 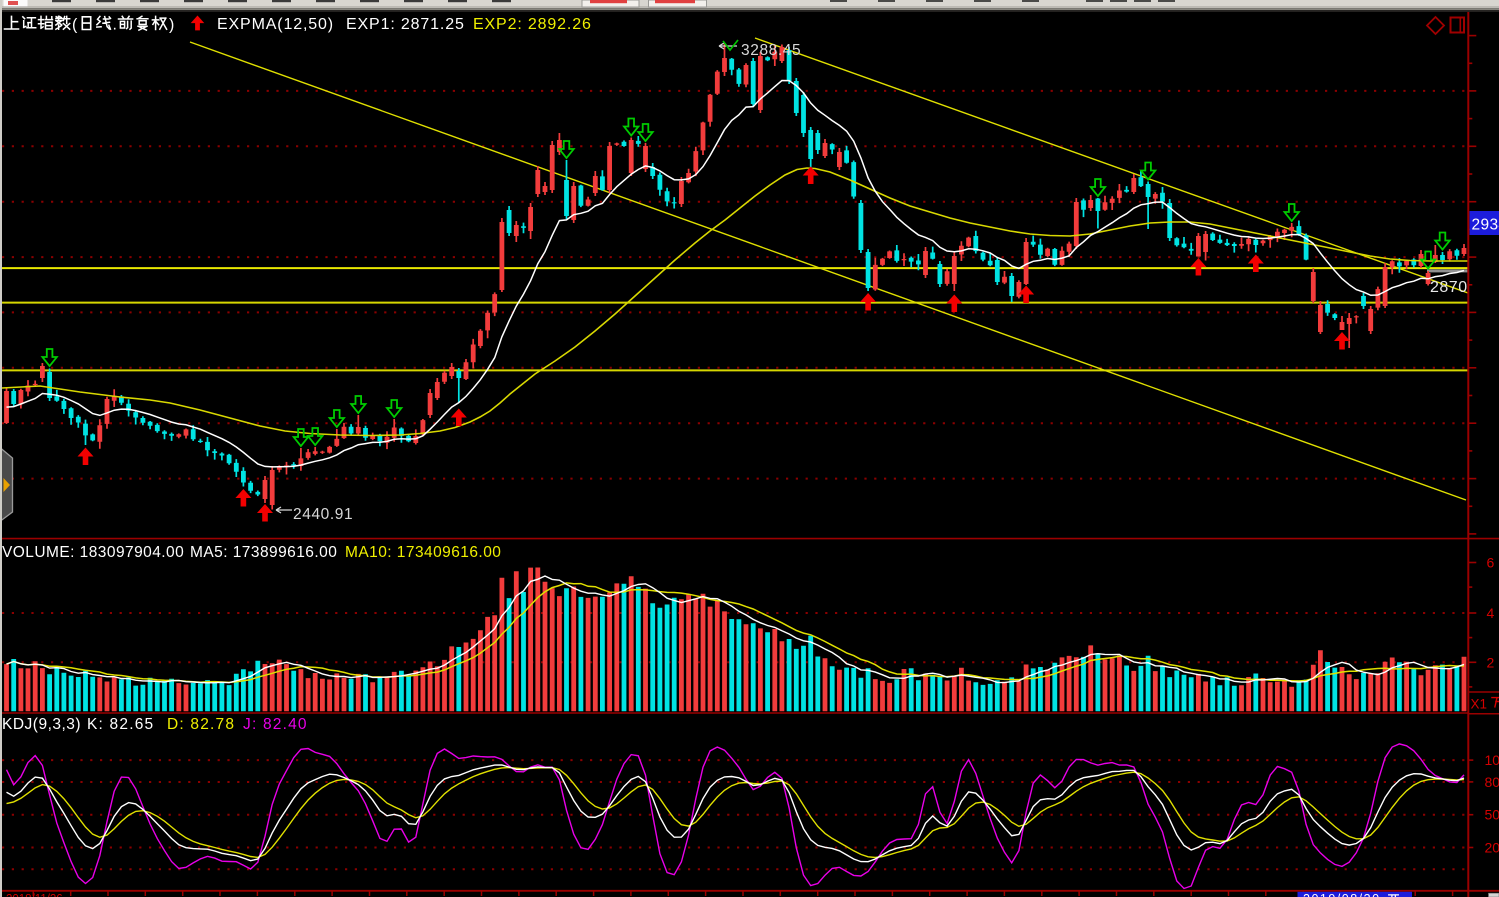 What do you see at coordinates (1485, 225) in the screenshot?
I see `svg-text: 2934` at bounding box center [1485, 225].